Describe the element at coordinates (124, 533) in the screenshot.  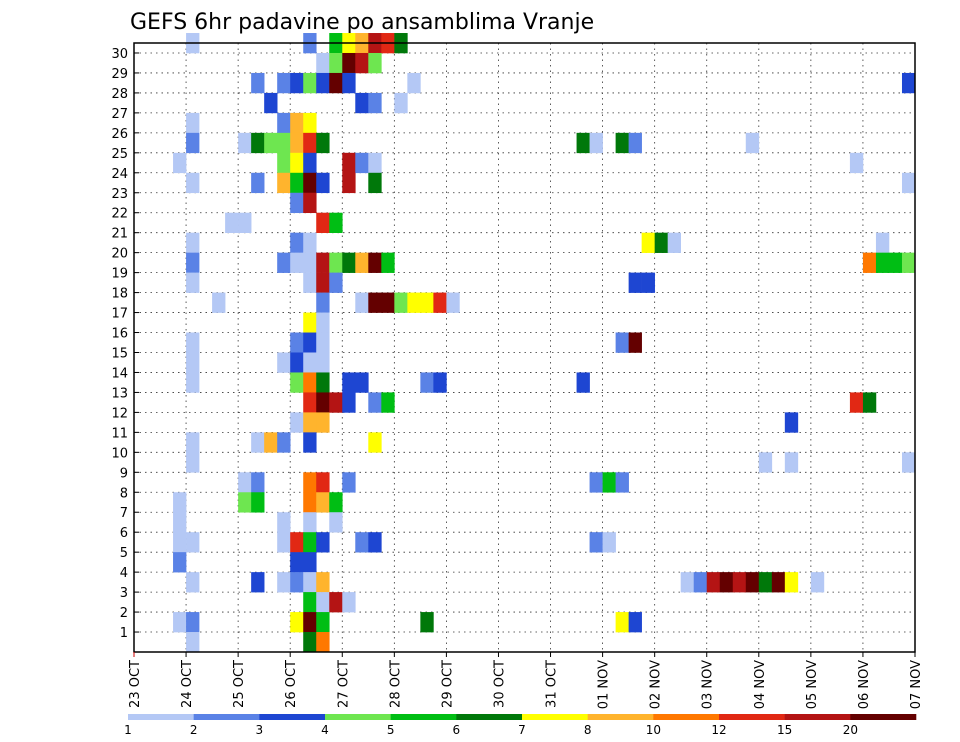
I see `y-tick-label: 6` at that location.